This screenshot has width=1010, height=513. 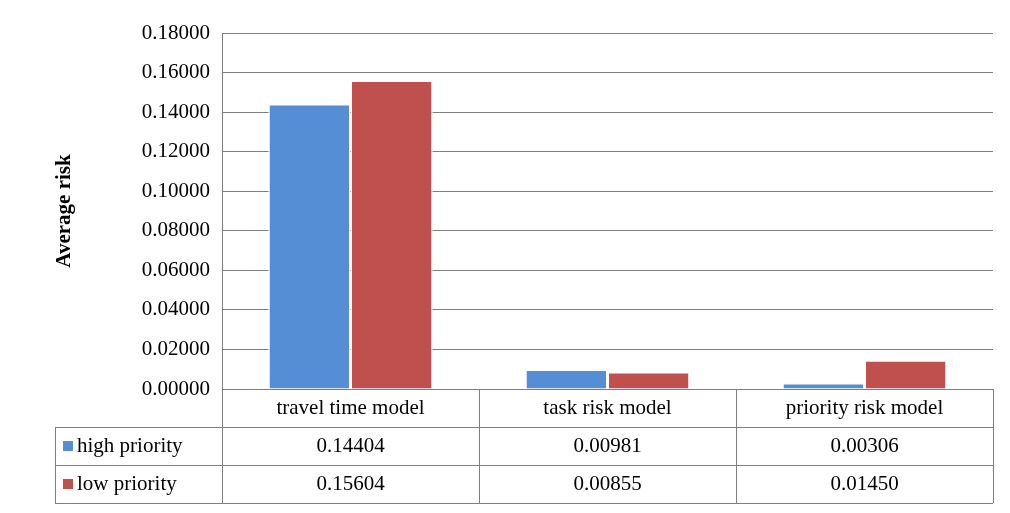 What do you see at coordinates (175, 189) in the screenshot?
I see `y-tick-label: 0.10000` at bounding box center [175, 189].